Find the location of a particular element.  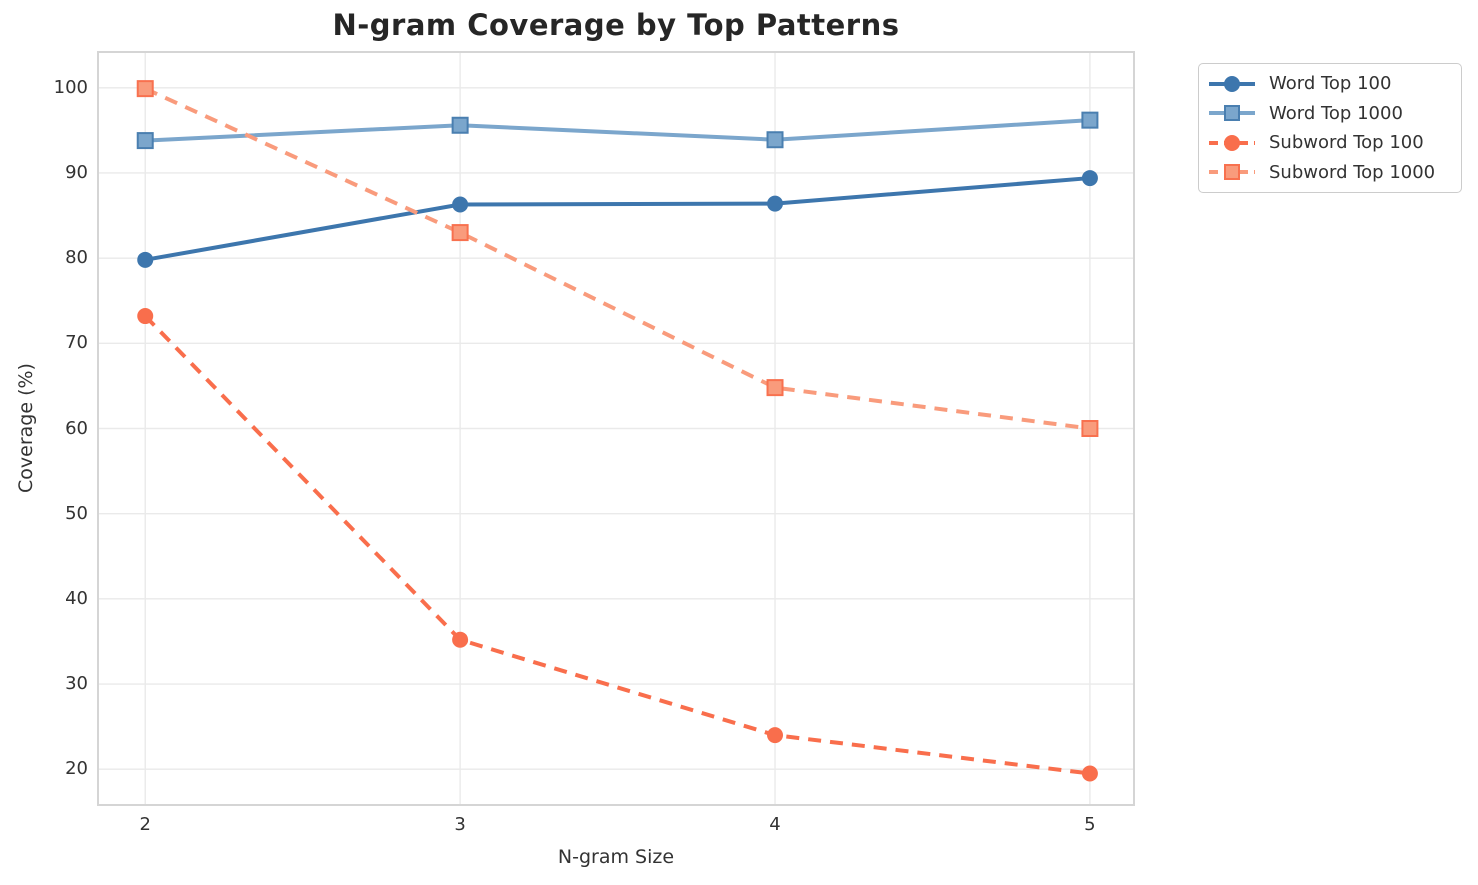

legend-marker-word-top-100-icon is located at coordinates (1232, 83).